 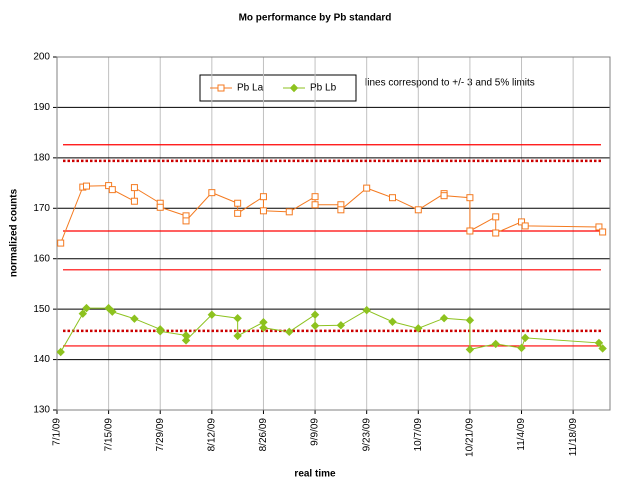 I want to click on legend-label: Pb Lb, so click(x=323, y=88).